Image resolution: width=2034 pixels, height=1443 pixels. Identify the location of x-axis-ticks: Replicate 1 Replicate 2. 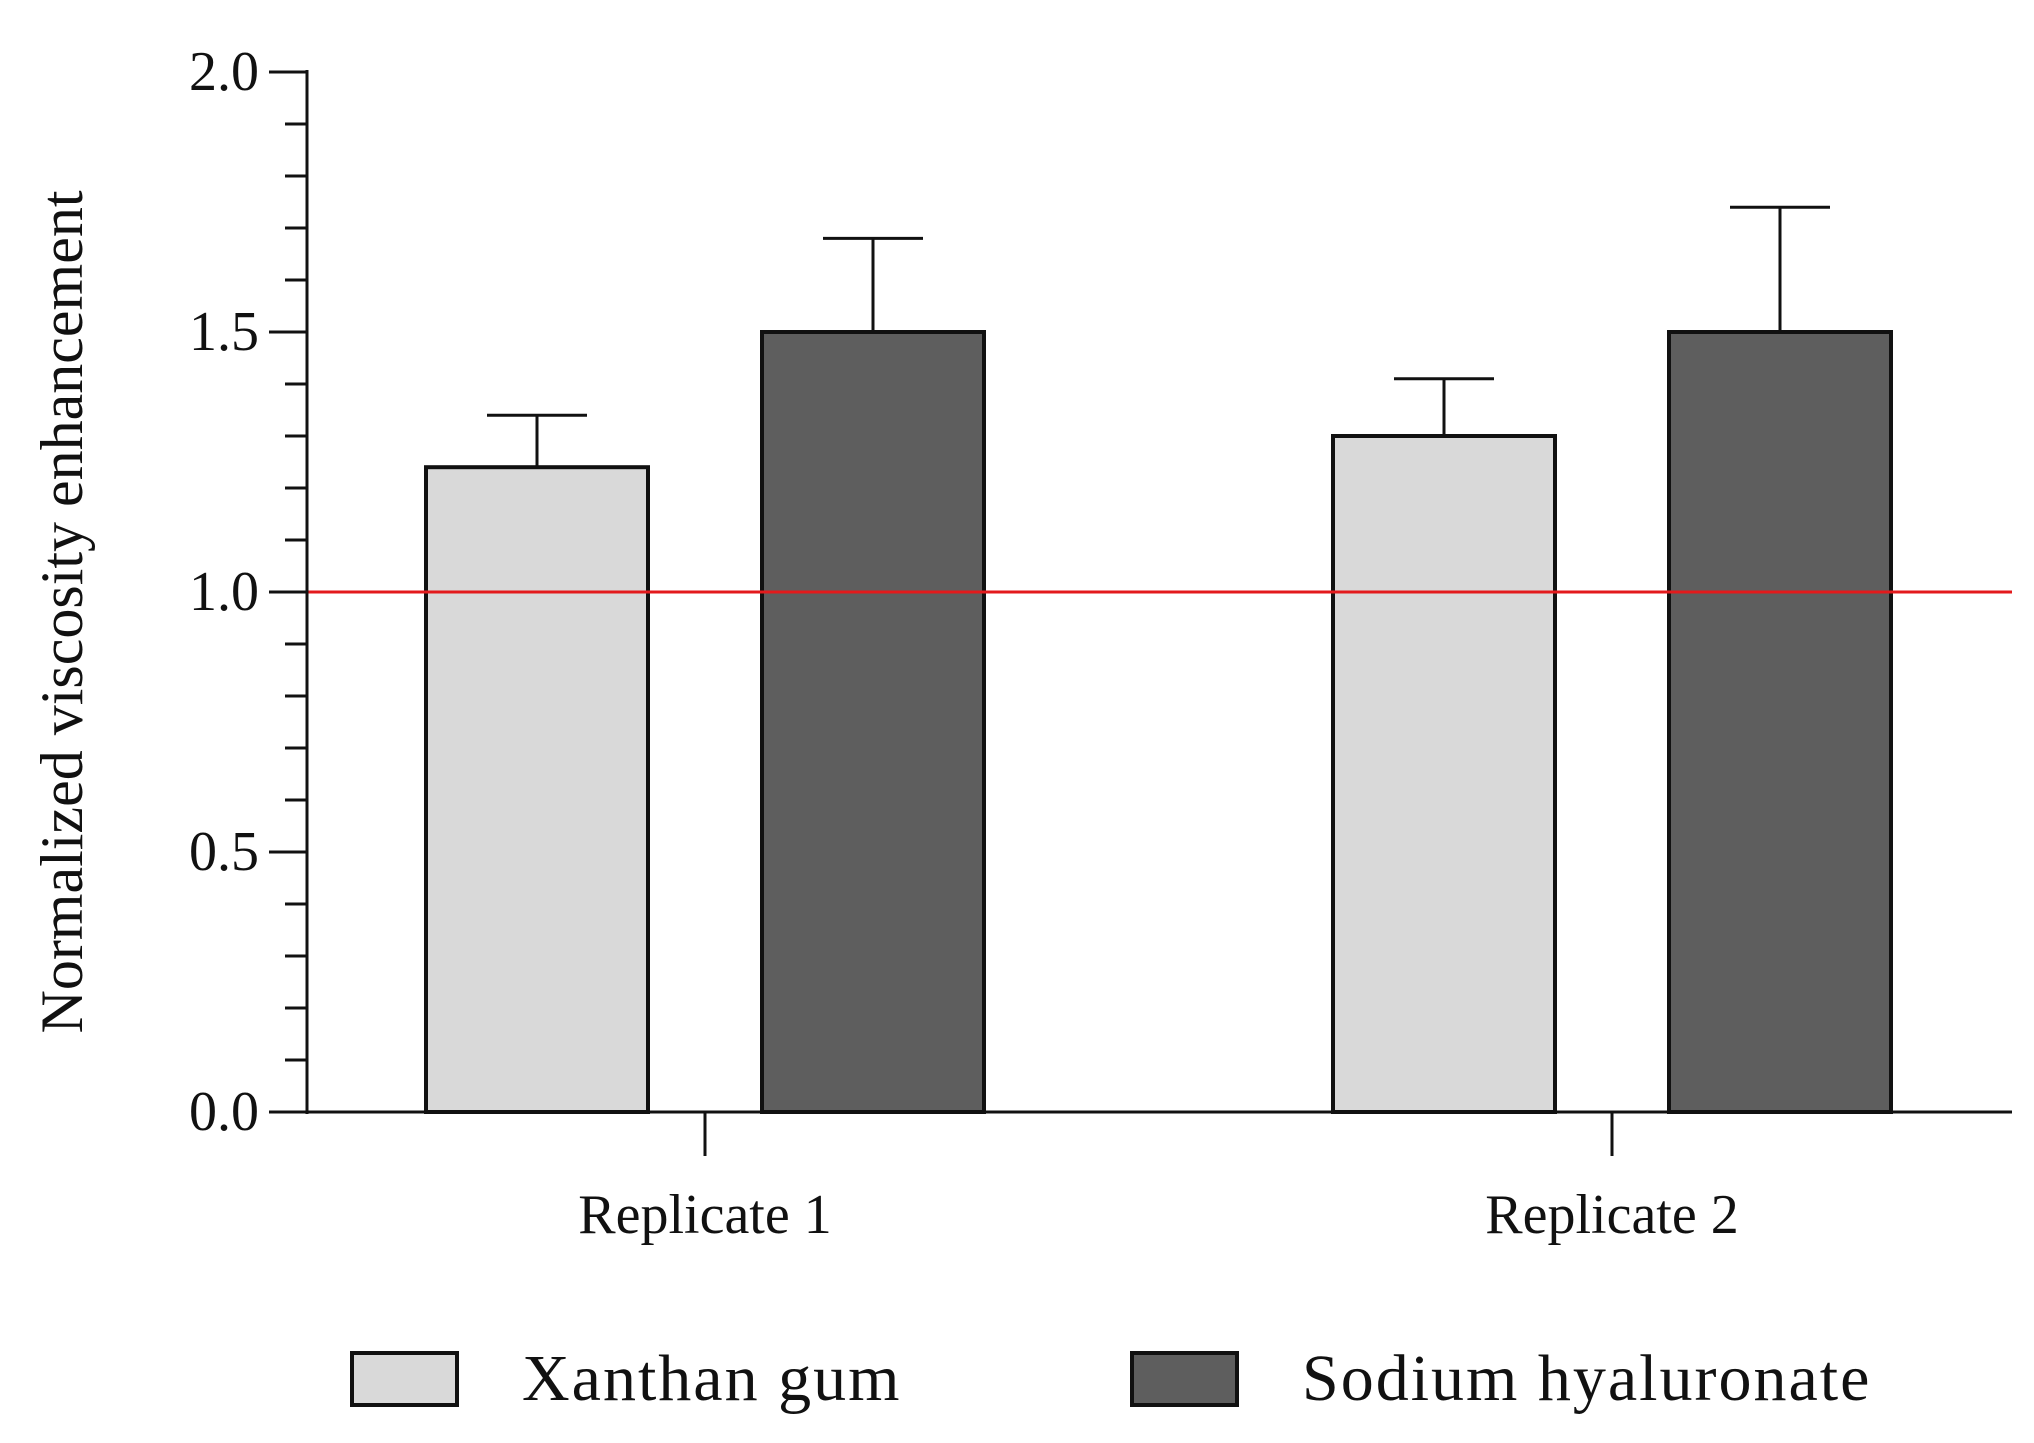
(1158, 1179).